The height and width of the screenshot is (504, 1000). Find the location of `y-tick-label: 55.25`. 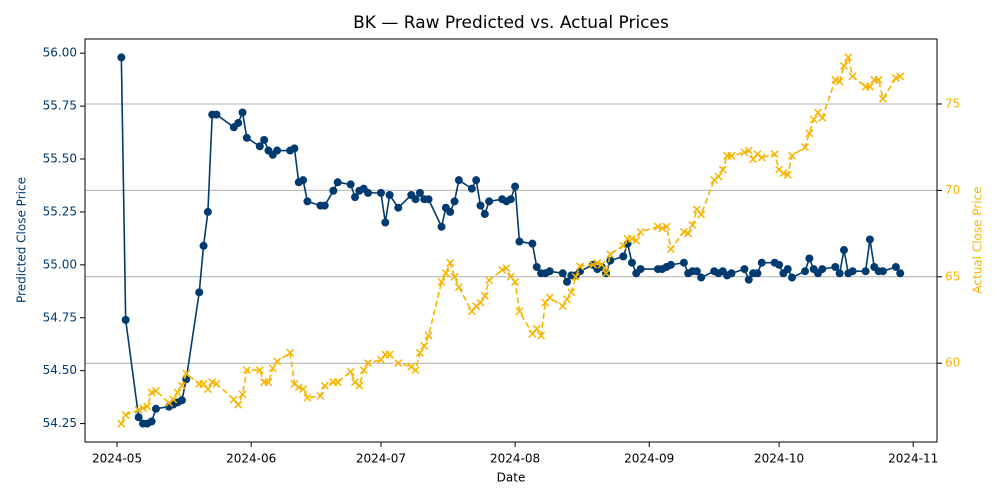

y-tick-label: 55.25 is located at coordinates (60, 211).